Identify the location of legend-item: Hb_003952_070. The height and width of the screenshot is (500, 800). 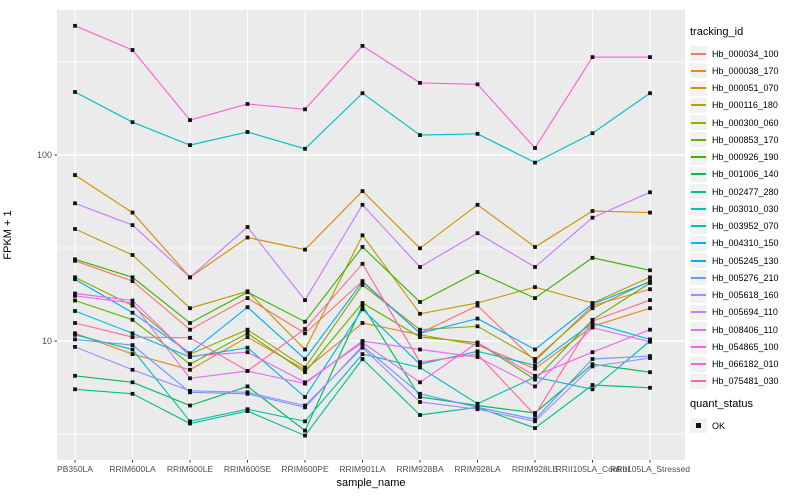
(744, 226).